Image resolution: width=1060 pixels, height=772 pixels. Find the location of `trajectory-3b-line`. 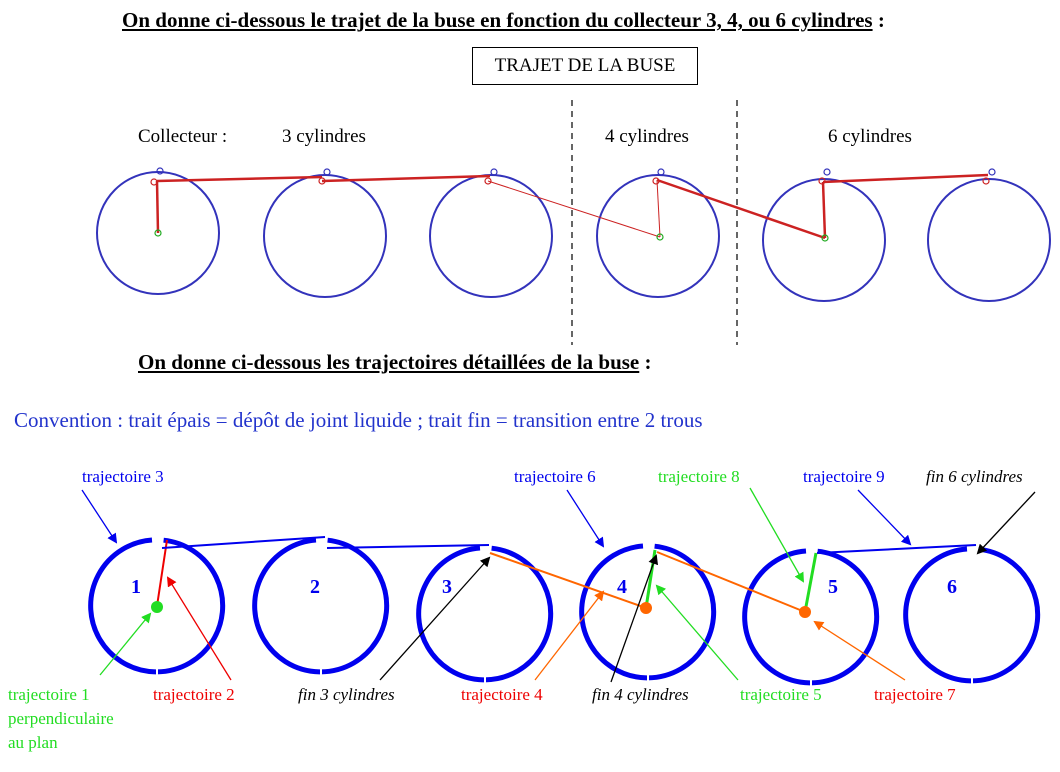

trajectory-3b-line is located at coordinates (408, 546).